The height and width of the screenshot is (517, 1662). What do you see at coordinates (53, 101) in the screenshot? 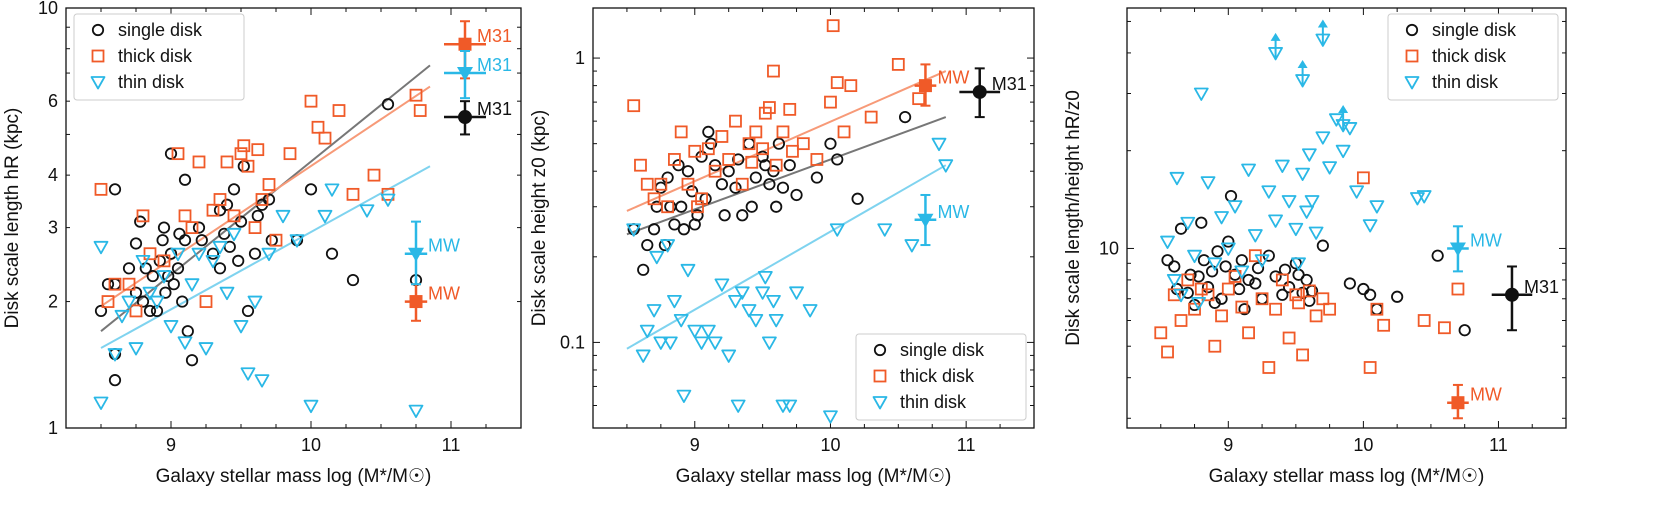
I see `y-tick-label: 6` at bounding box center [53, 101].